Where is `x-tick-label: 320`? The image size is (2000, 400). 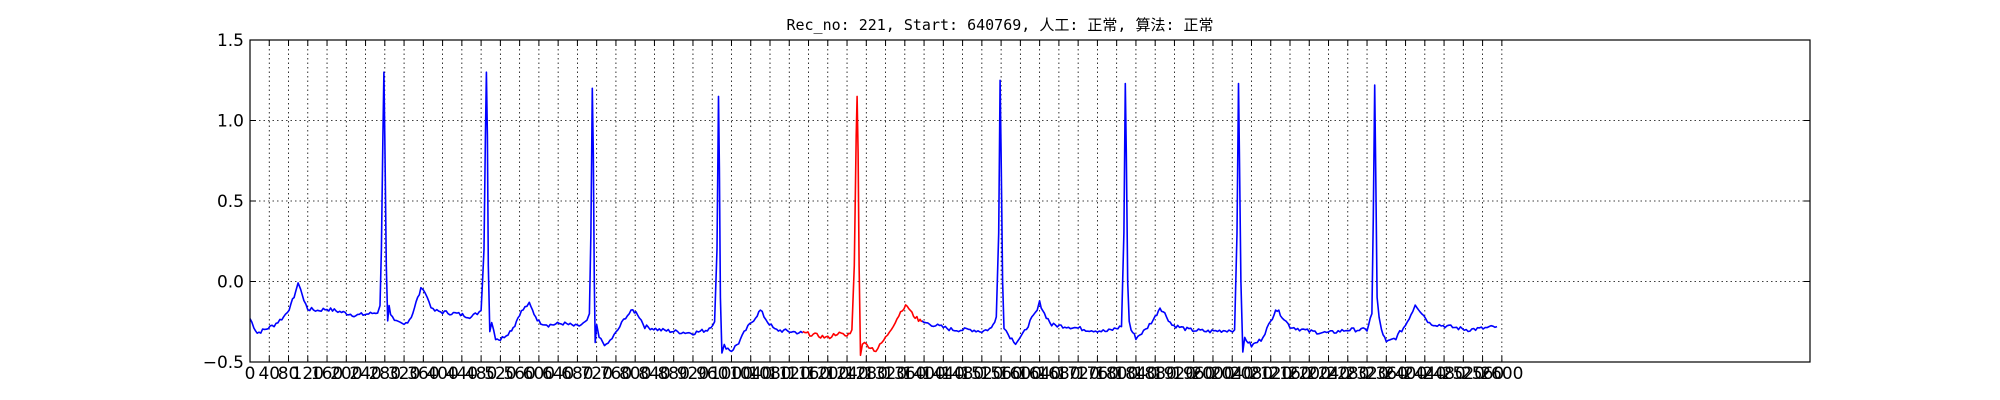 x-tick-label: 320 is located at coordinates (404, 374).